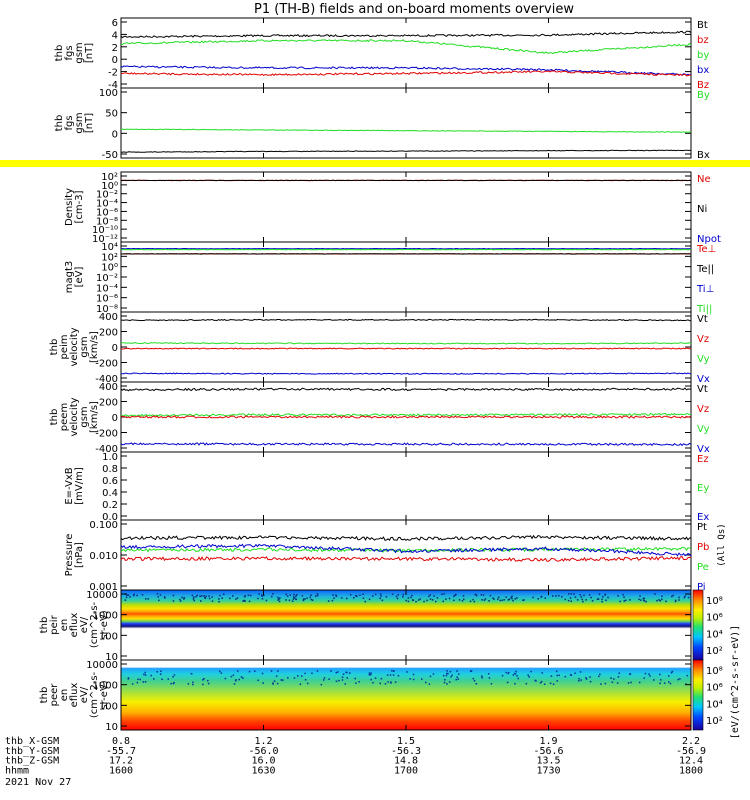 Image resolution: width=750 pixels, height=800 pixels. I want to click on legend-bt: Bt, so click(702, 25).